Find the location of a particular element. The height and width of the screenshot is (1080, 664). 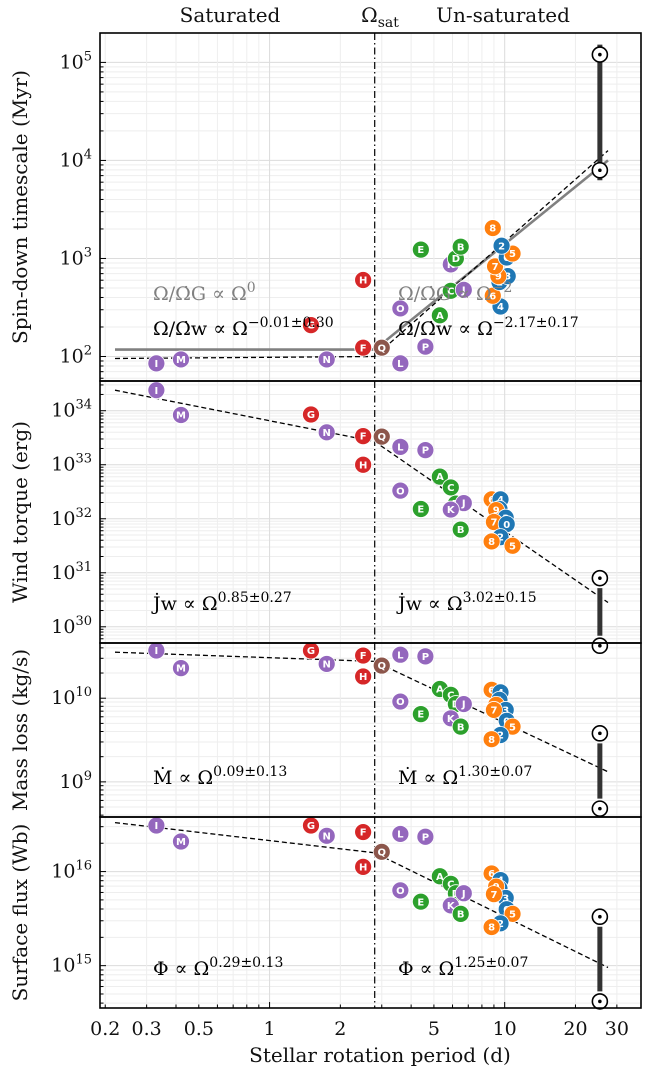

data-point-label: B is located at coordinates (461, 530).